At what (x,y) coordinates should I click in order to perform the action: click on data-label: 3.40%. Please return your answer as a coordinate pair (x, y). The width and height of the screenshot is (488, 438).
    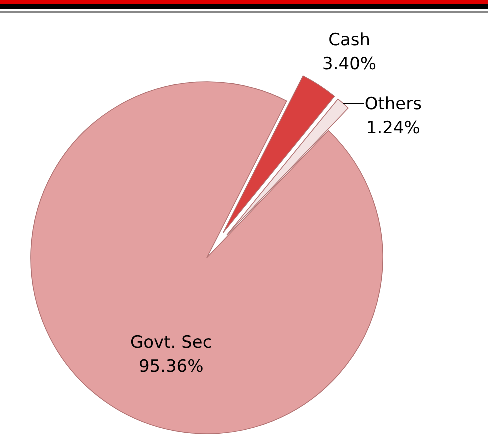
    Looking at the image, I should click on (349, 64).